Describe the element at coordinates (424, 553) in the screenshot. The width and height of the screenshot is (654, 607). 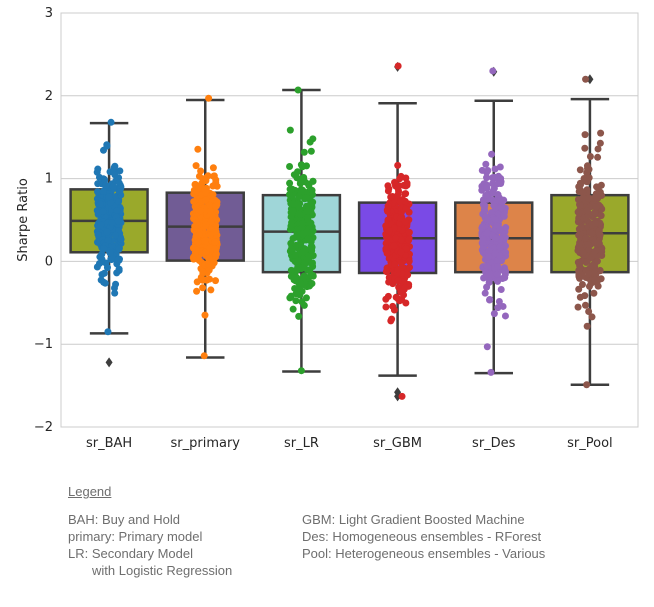
I see `legend-entry-pool: Pool: Heterogeneous ensembles - Various` at that location.